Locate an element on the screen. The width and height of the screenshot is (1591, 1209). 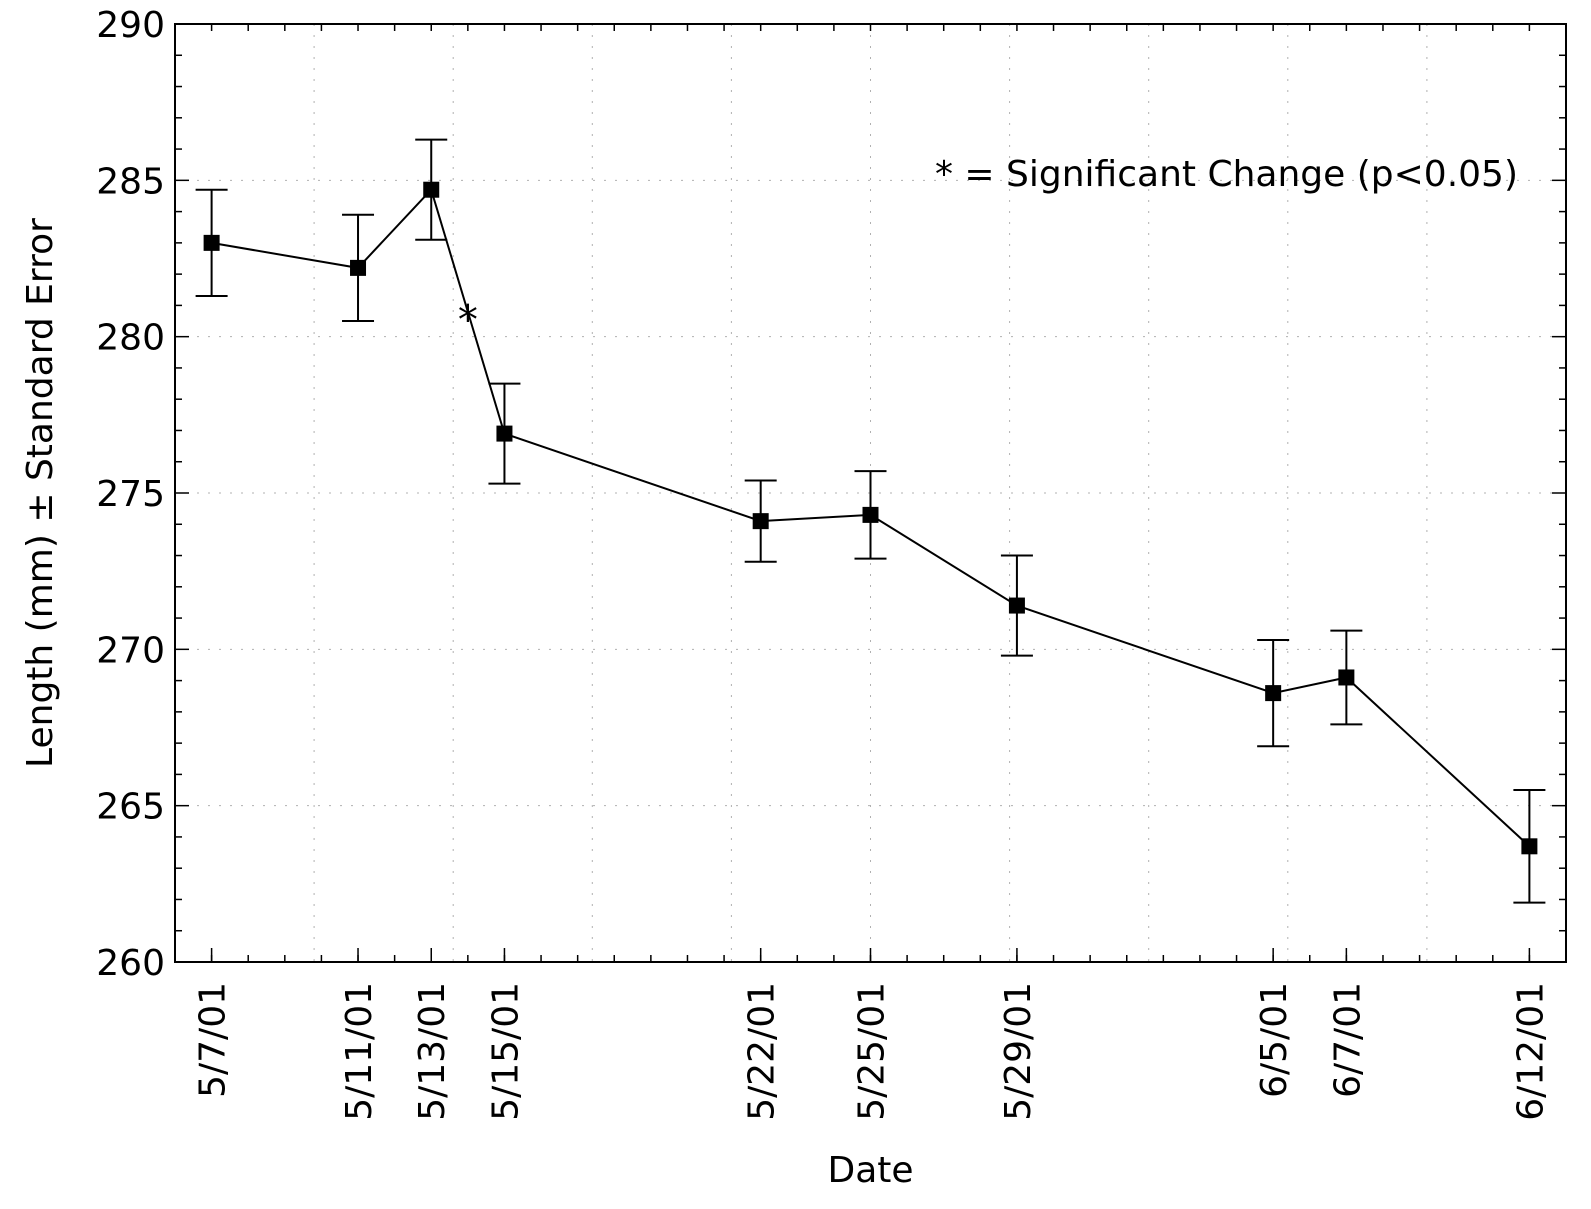
y-tick-label: 280 is located at coordinates (130, 338).